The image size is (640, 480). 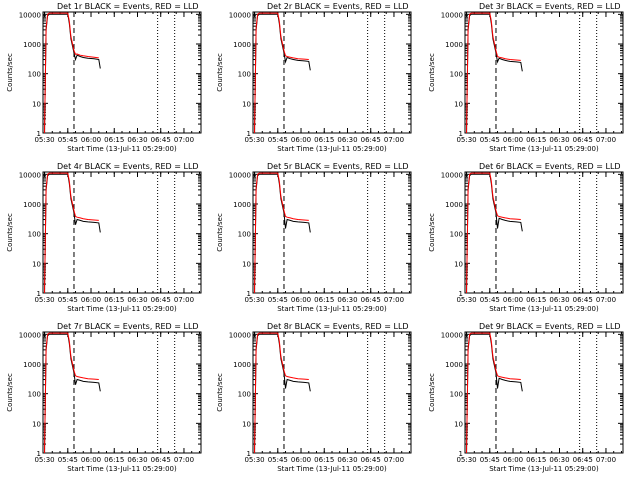 What do you see at coordinates (550, 326) in the screenshot?
I see `panel-title: Det 9r BLACK = Events, RED = LLD` at bounding box center [550, 326].